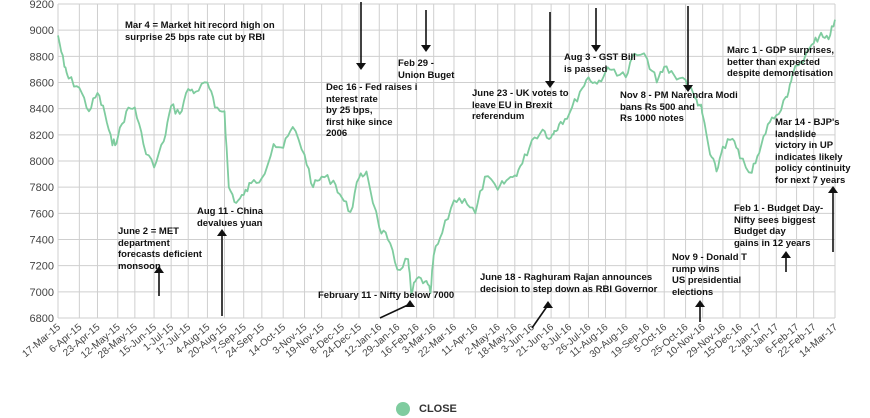 This screenshot has width=870, height=418. What do you see at coordinates (42, 57) in the screenshot?
I see `y-tick-label: 8800` at bounding box center [42, 57].